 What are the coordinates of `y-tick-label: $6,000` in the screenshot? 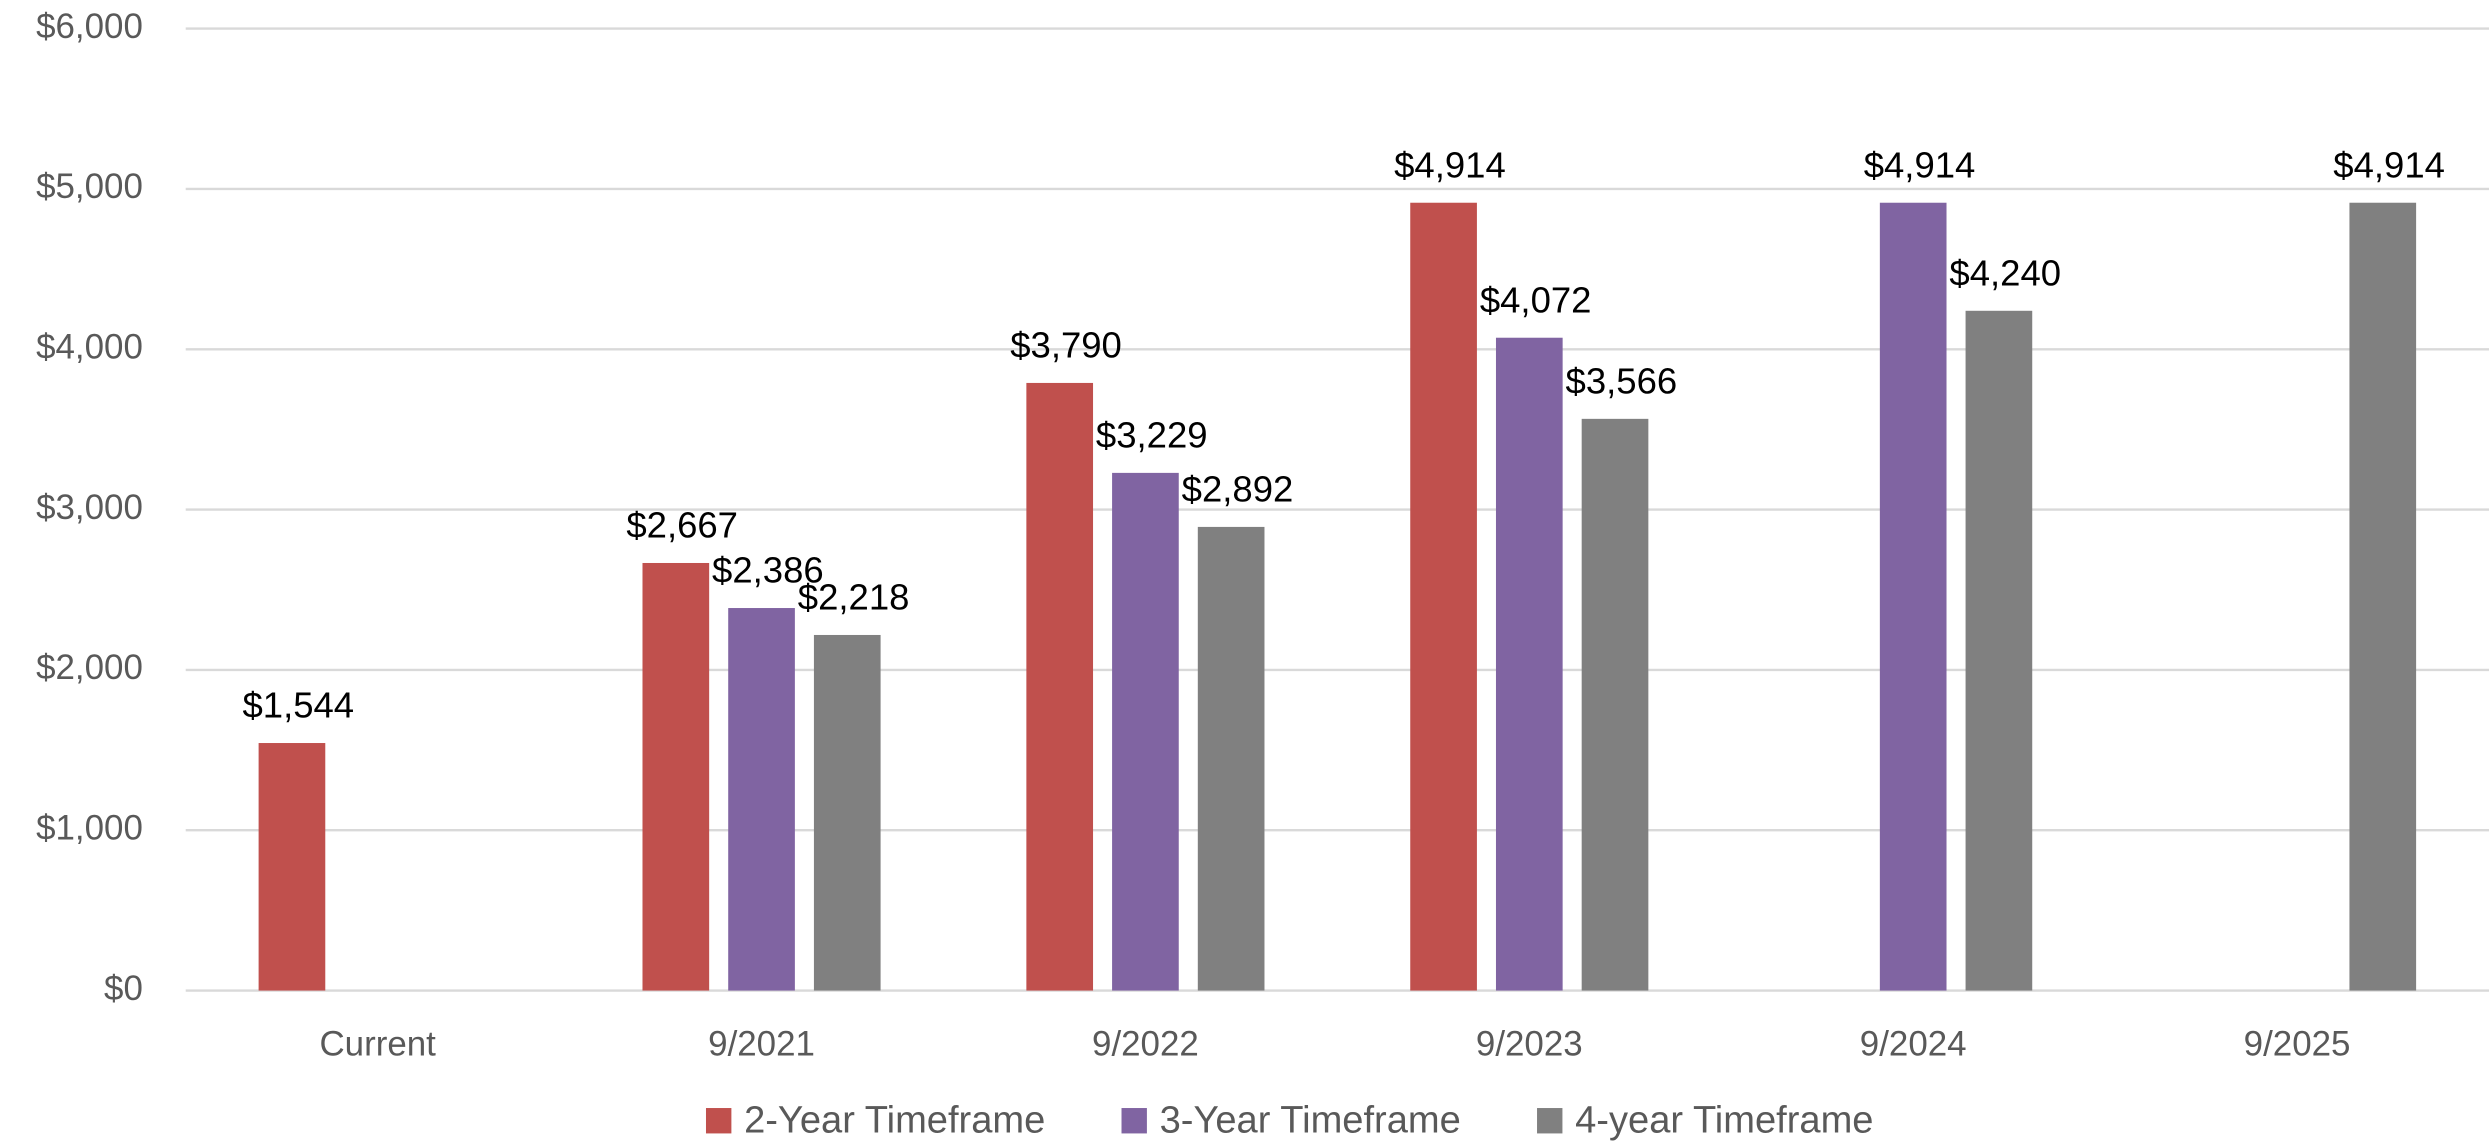 It's located at (89, 26).